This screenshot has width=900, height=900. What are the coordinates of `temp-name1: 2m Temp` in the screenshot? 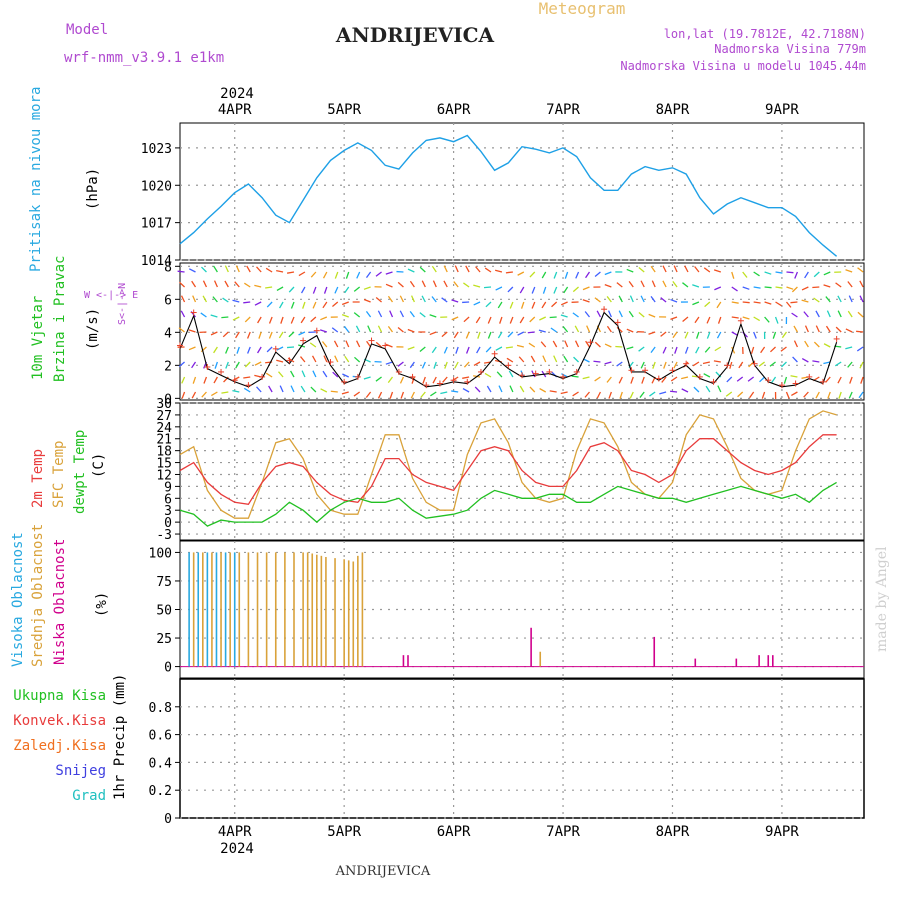 It's located at (38, 478).